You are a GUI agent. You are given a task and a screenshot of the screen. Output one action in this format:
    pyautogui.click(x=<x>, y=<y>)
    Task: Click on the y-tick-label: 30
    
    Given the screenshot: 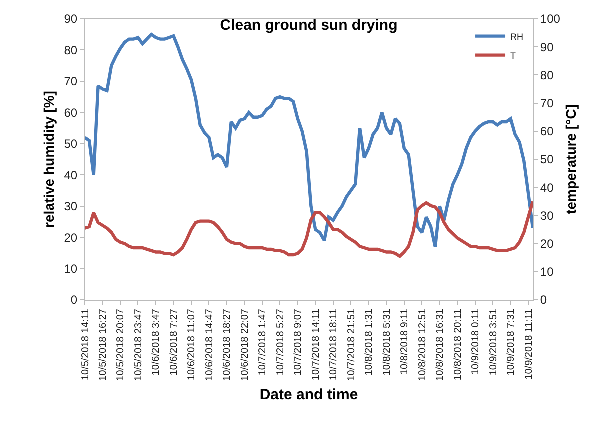 What is the action you would take?
    pyautogui.click(x=71, y=207)
    